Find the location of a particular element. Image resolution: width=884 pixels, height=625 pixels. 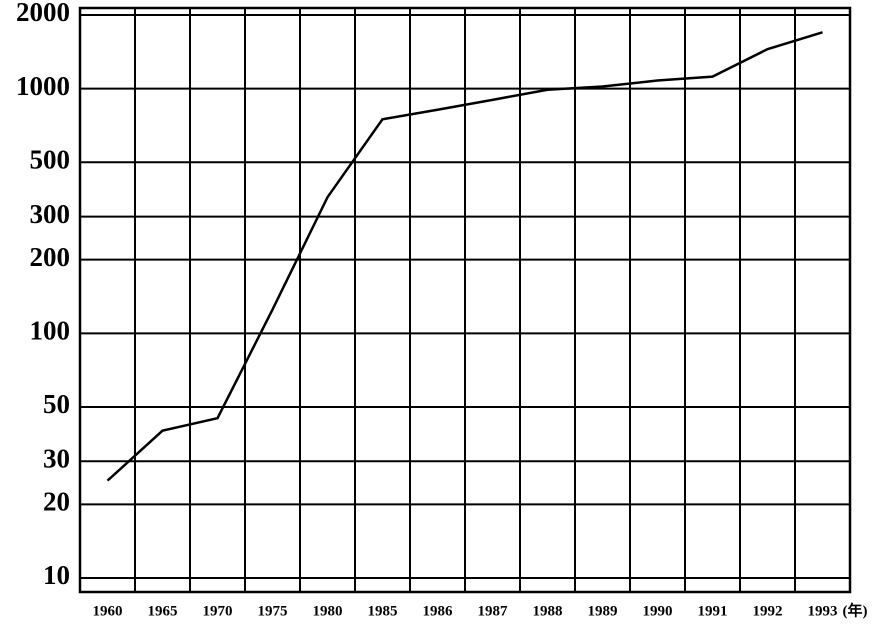

x-tick-label: 1992 is located at coordinates (768, 611).